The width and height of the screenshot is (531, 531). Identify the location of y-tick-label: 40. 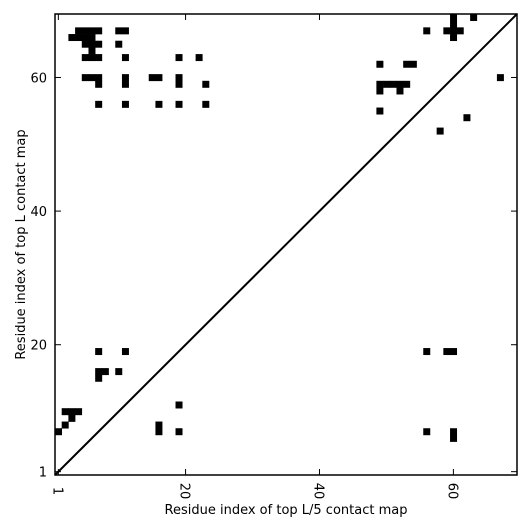
(38, 212).